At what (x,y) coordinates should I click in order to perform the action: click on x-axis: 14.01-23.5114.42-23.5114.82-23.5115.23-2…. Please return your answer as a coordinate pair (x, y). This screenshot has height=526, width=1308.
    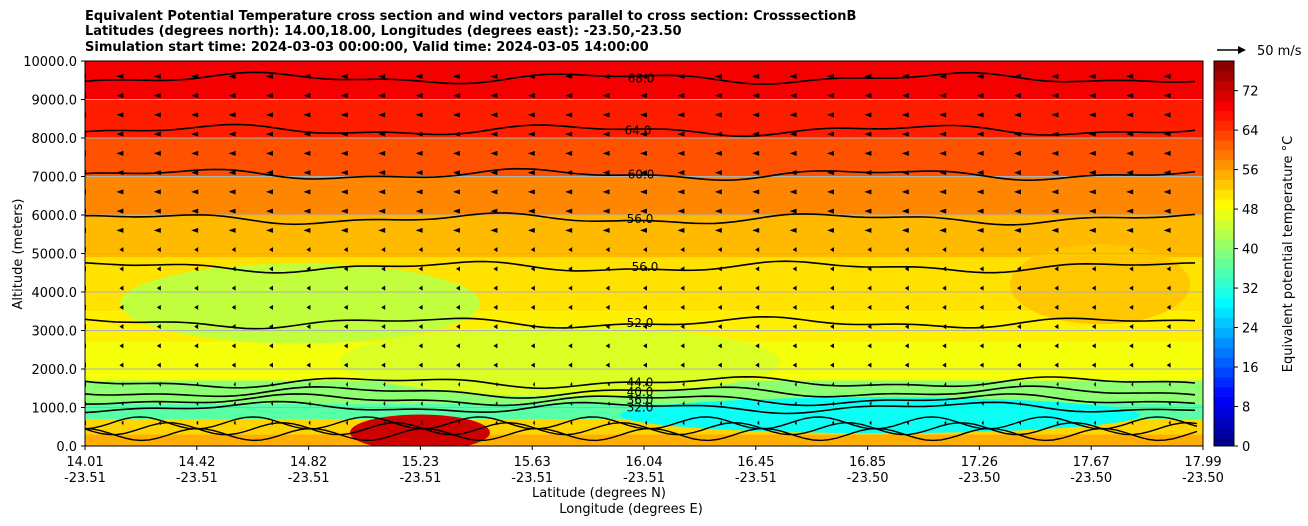
    Looking at the image, I should click on (644, 466).